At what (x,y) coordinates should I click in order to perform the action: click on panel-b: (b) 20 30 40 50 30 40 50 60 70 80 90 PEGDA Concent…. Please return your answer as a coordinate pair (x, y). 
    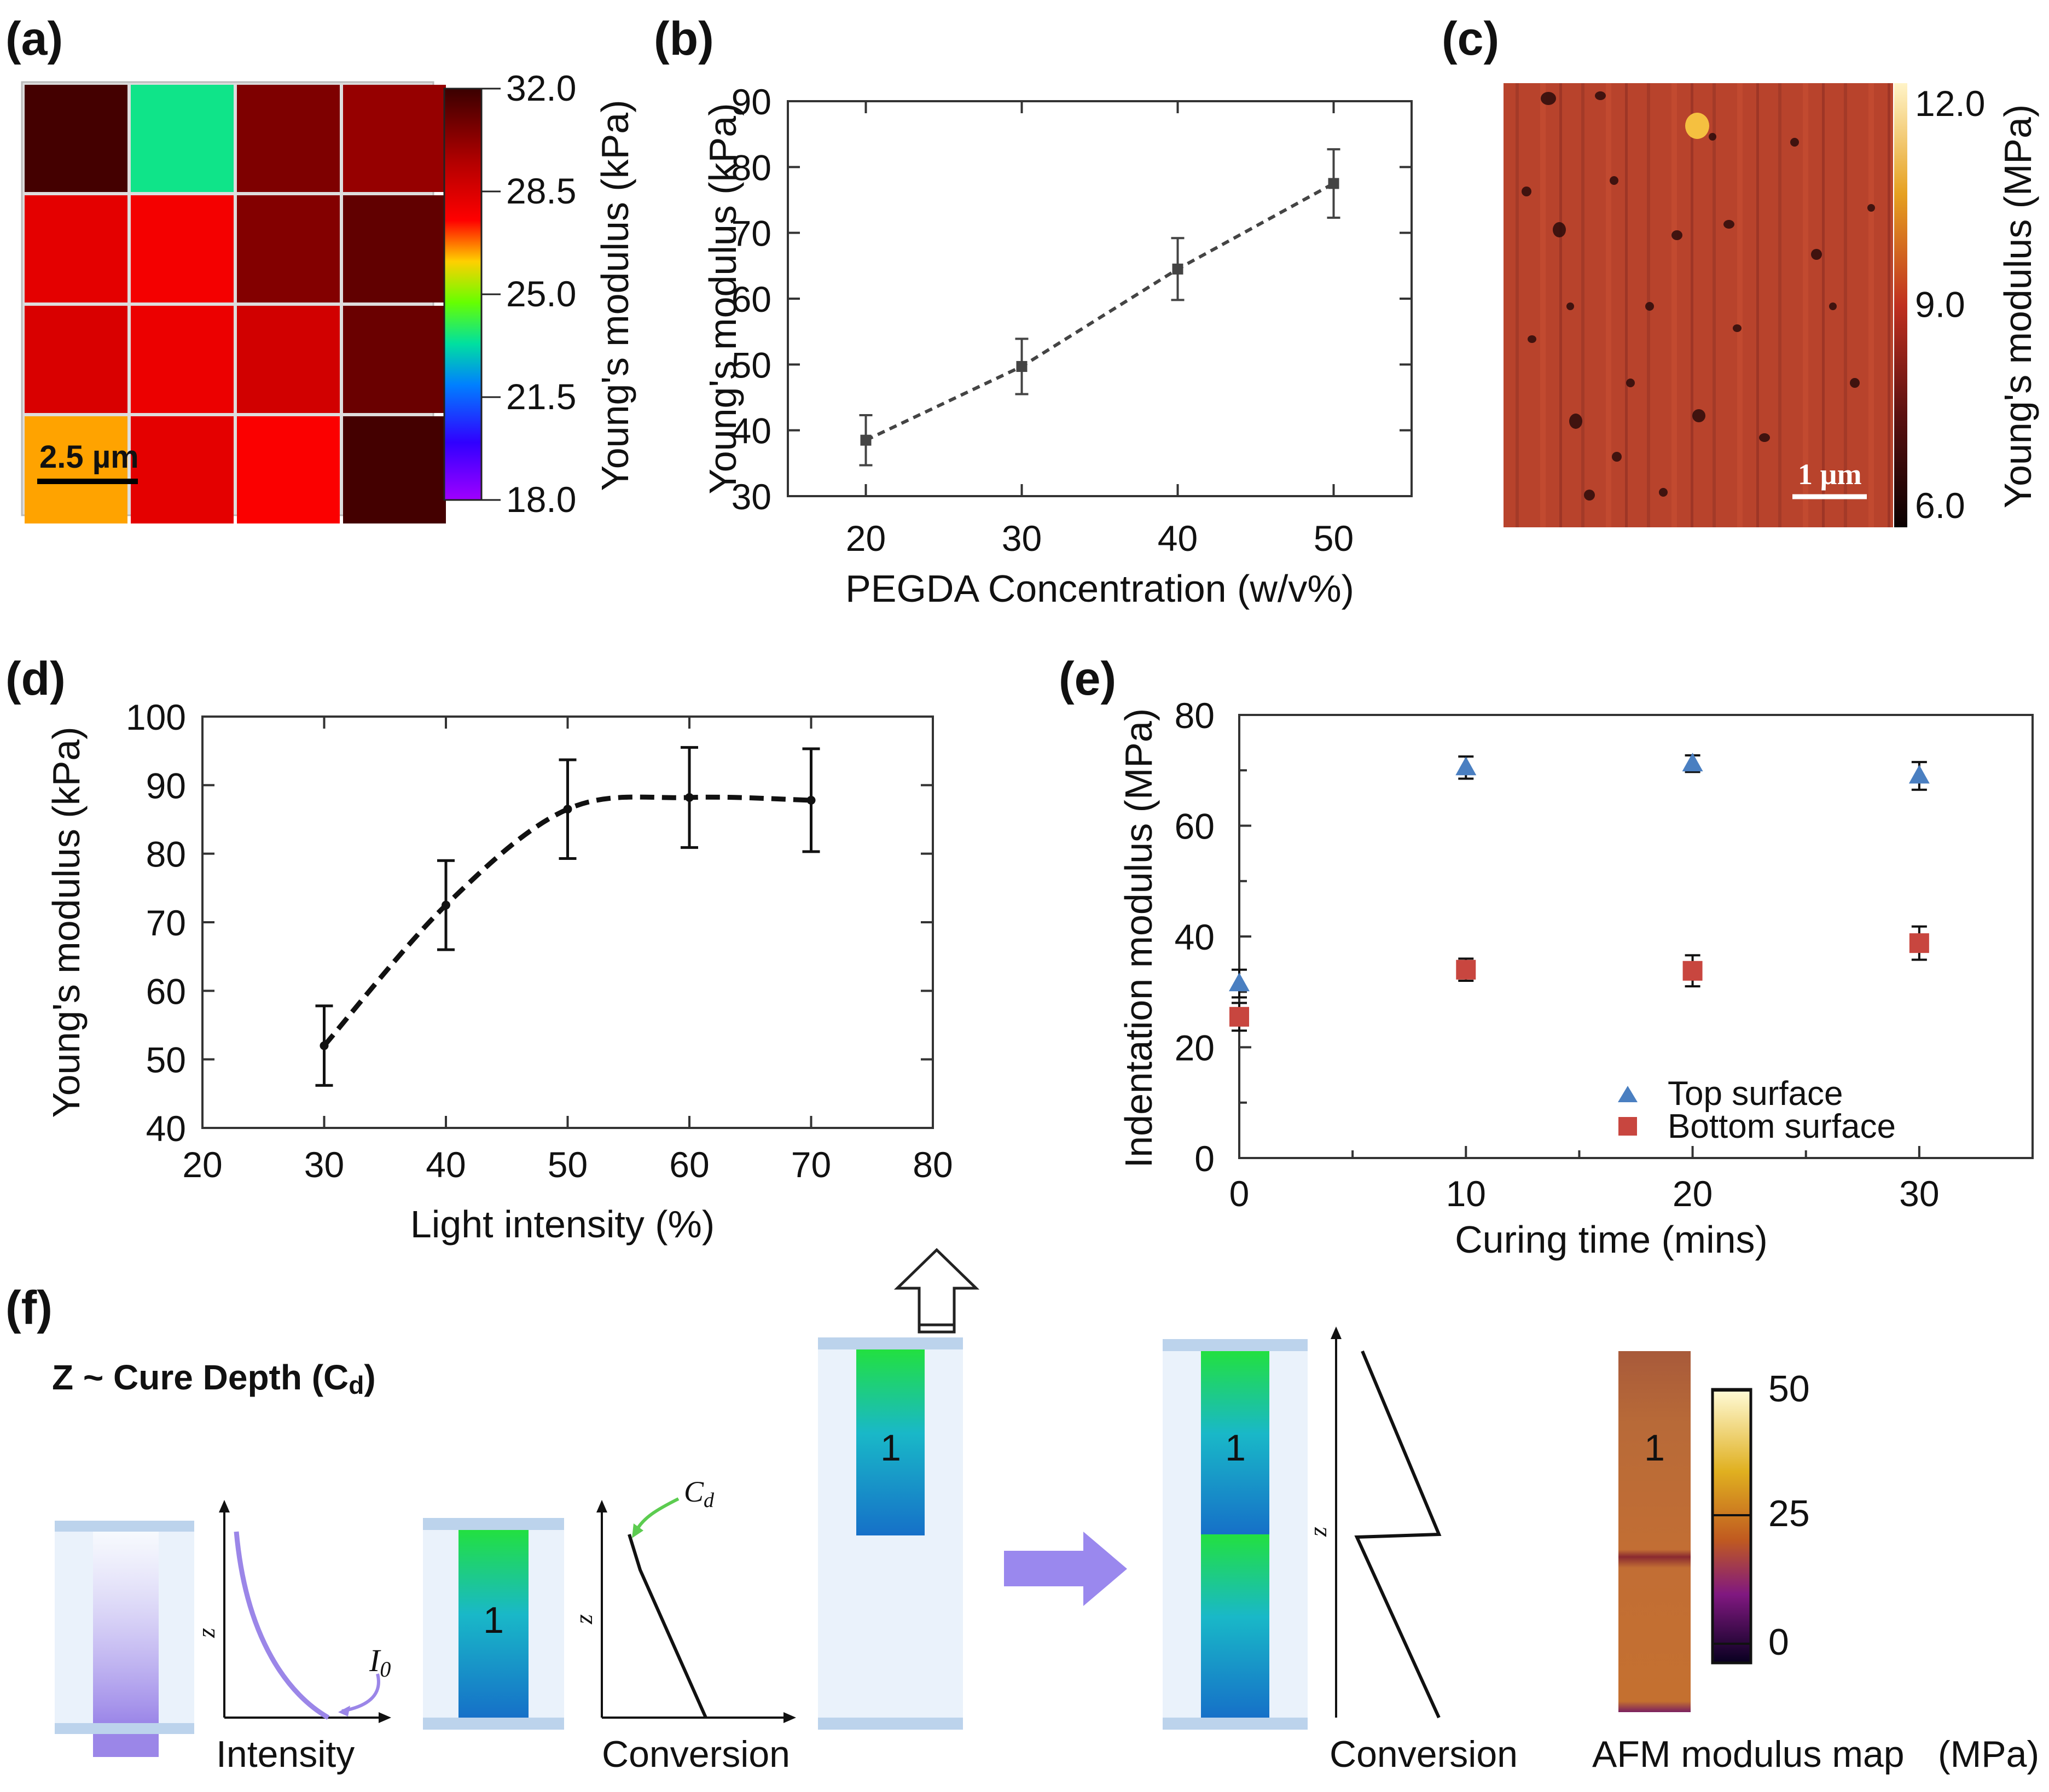
    Looking at the image, I should click on (1033, 312).